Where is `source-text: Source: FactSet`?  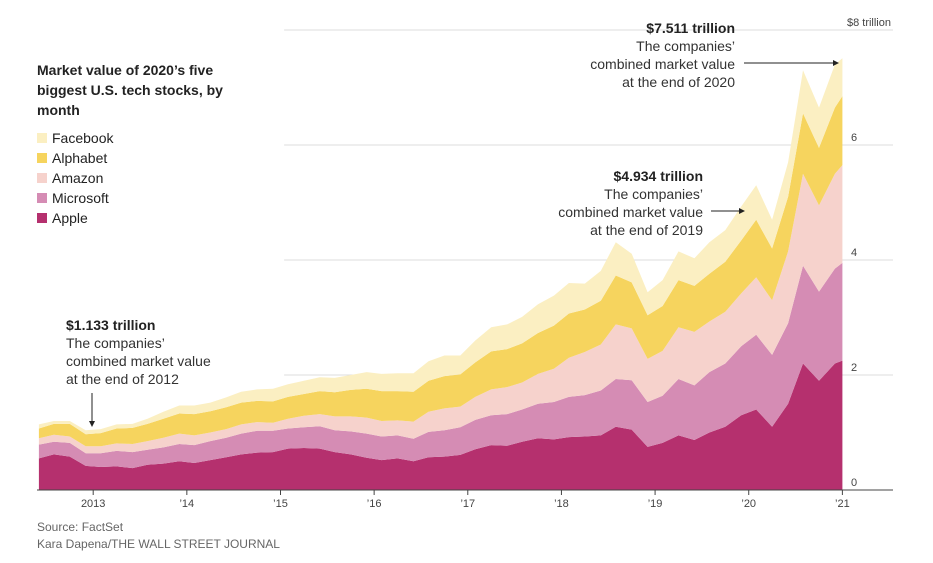
source-text: Source: FactSet is located at coordinates (80, 527).